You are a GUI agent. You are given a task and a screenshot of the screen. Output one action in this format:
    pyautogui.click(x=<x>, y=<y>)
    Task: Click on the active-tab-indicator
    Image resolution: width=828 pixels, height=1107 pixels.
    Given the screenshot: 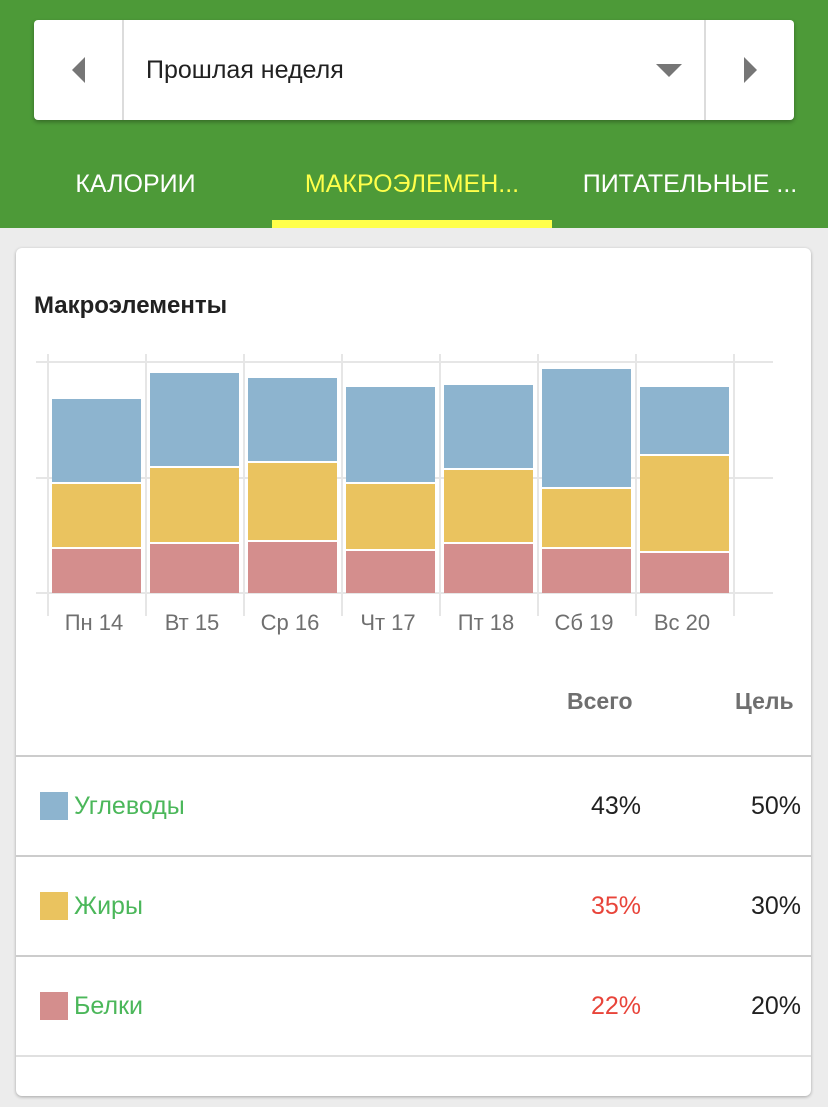 What is the action you would take?
    pyautogui.click(x=412, y=224)
    